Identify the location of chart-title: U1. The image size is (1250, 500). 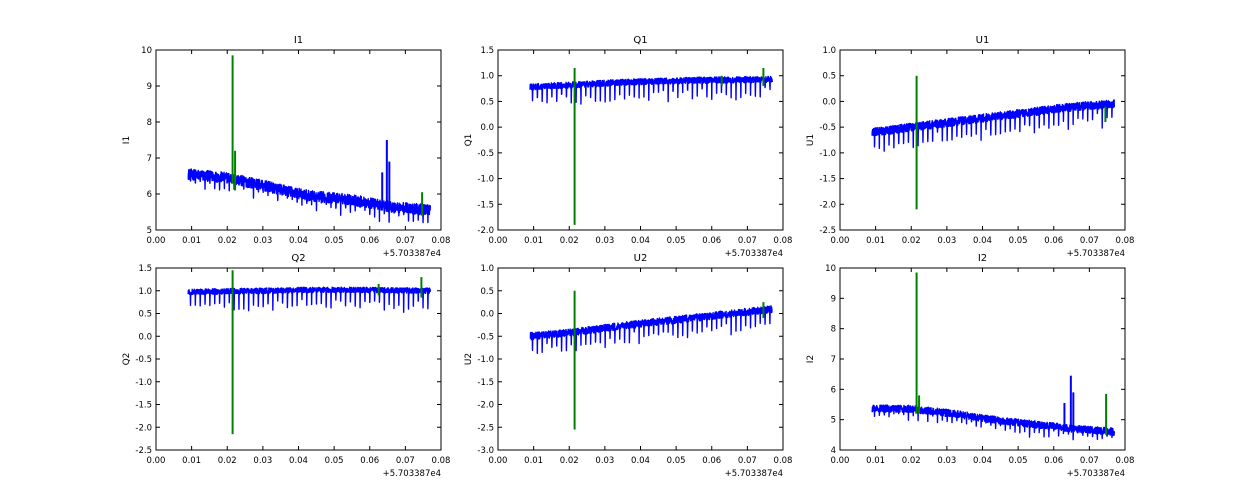
(983, 40).